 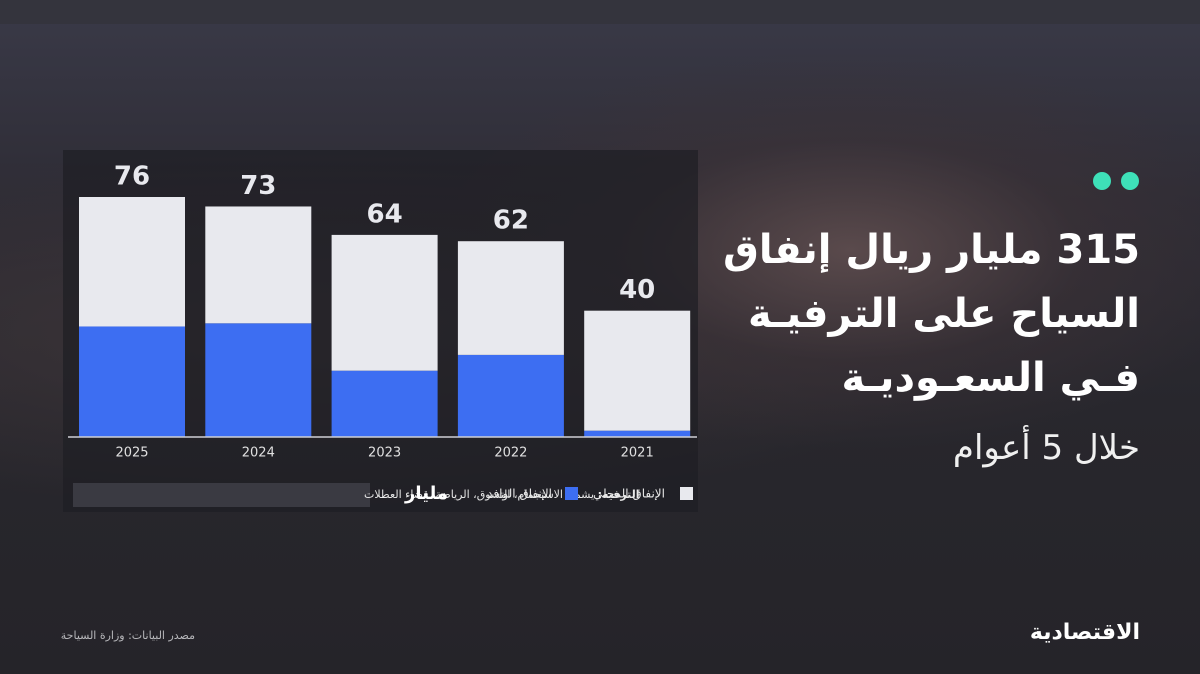 What do you see at coordinates (1046, 448) in the screenshot?
I see `subtitle: خلال 5 أعوام` at bounding box center [1046, 448].